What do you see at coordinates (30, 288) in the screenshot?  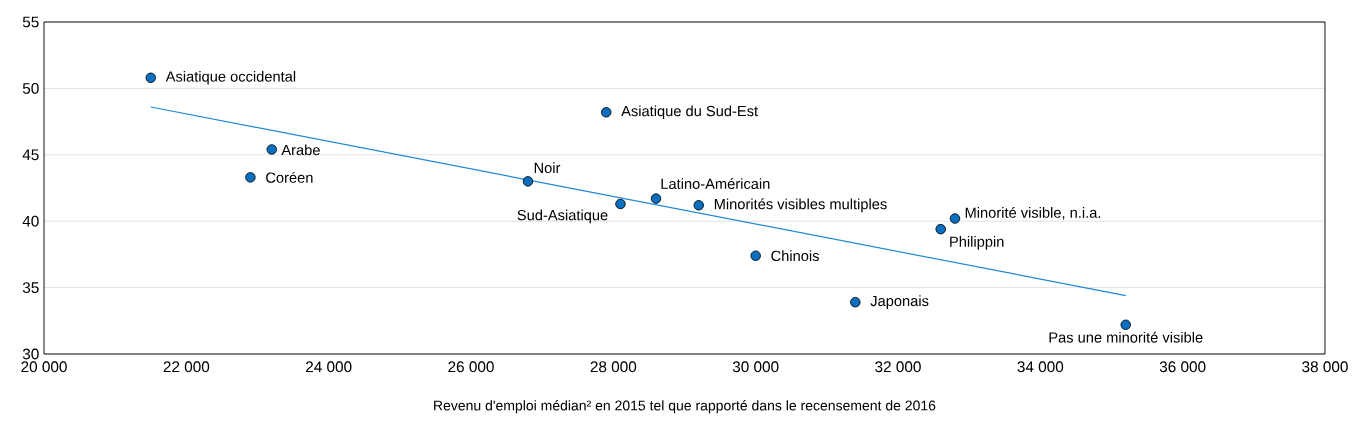 I see `y-tick-label: 35` at bounding box center [30, 288].